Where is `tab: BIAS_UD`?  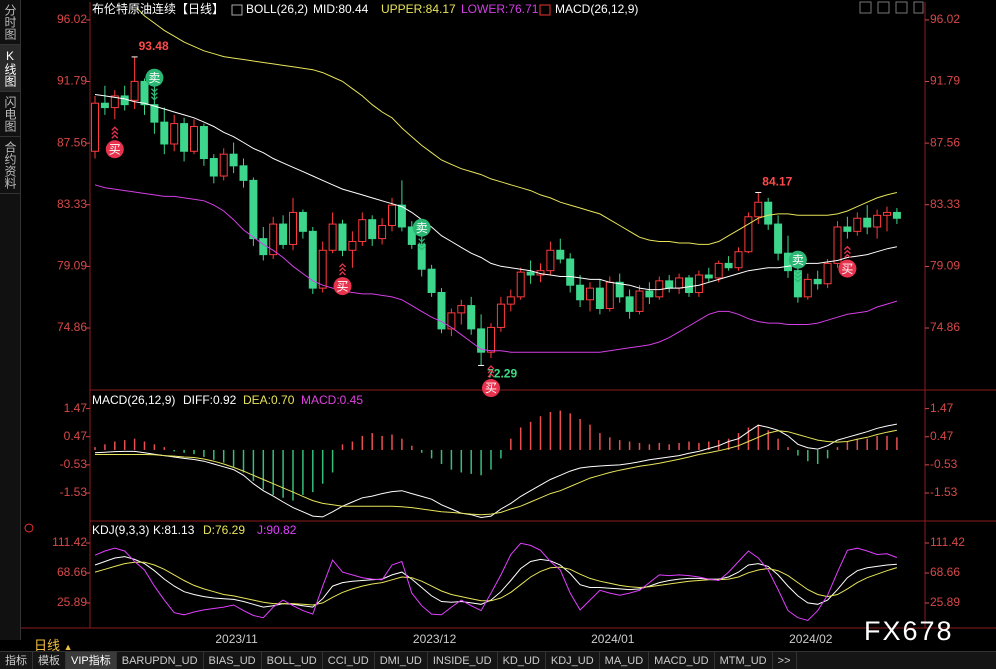
tab: BIAS_UD is located at coordinates (233, 660).